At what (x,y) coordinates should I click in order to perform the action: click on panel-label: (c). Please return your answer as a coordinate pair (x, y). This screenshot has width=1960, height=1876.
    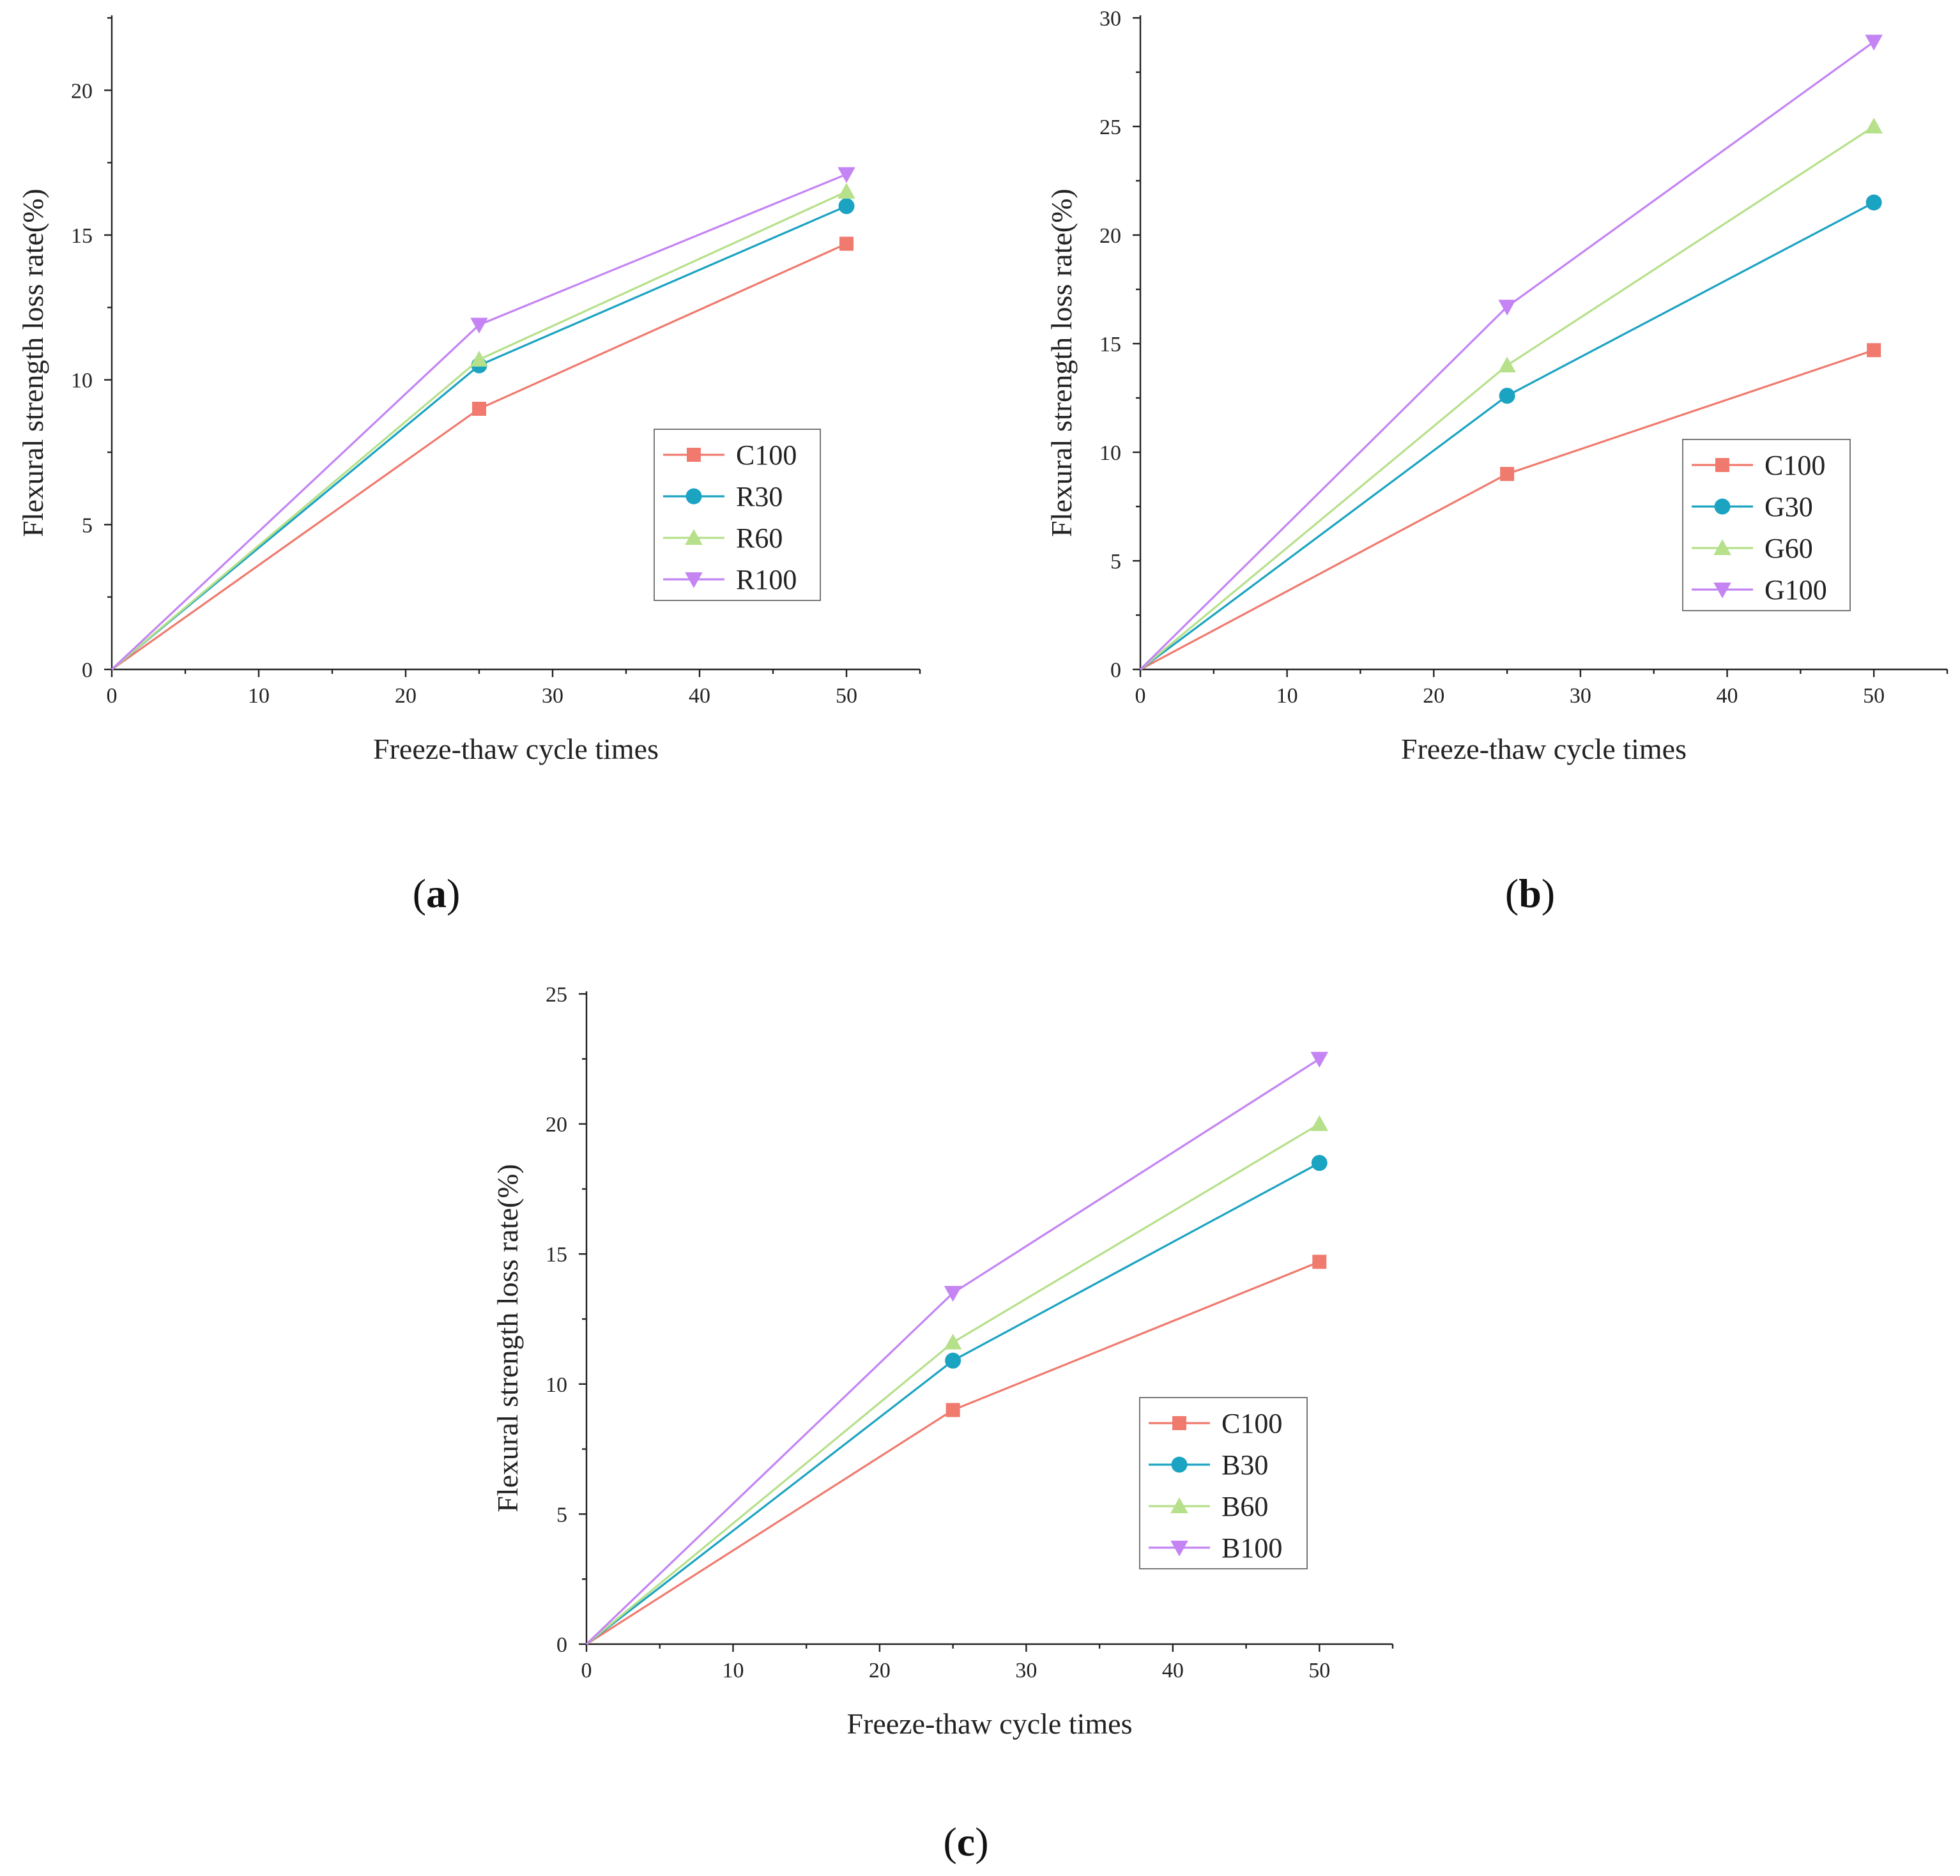
    Looking at the image, I should click on (965, 1842).